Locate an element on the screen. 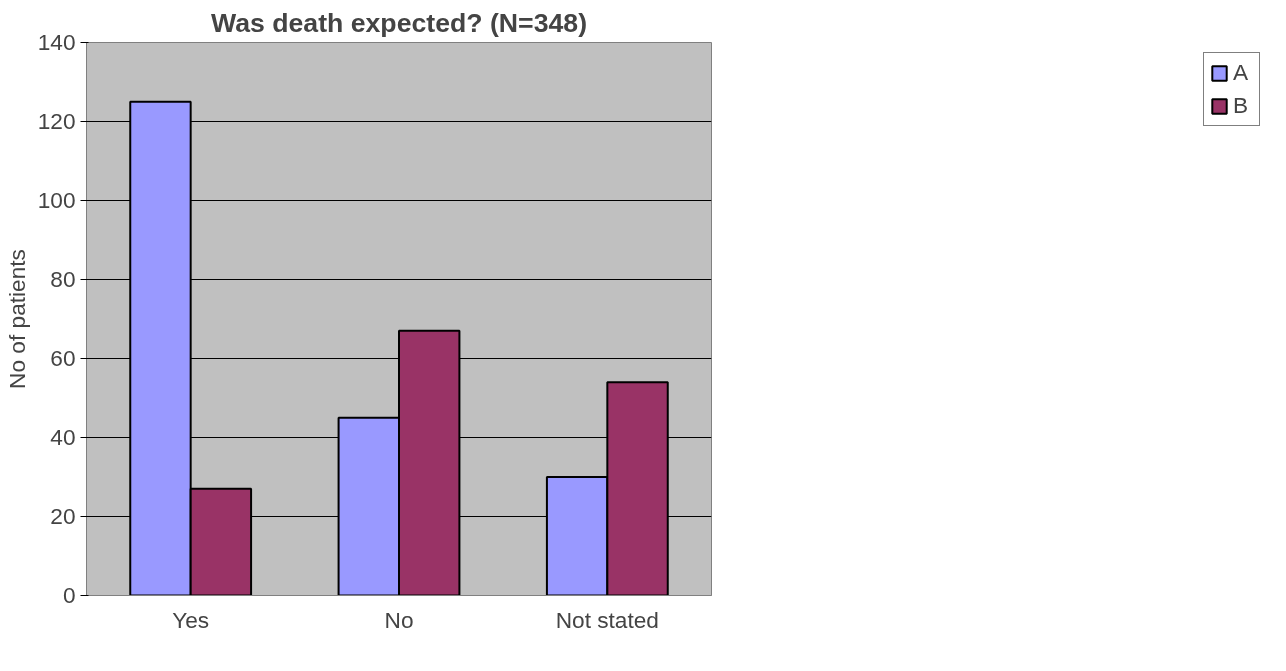 This screenshot has height=671, width=1286. y-tick-label: 100 is located at coordinates (56, 200).